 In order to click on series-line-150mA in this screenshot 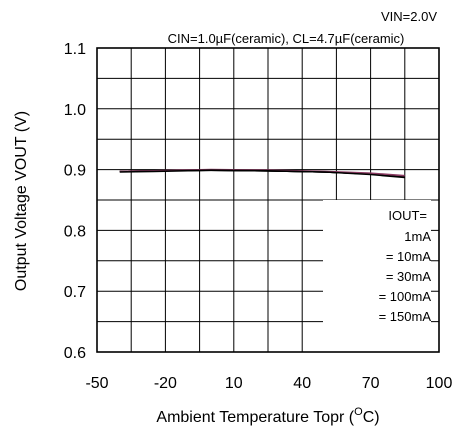, I will do `click(262, 174)`.